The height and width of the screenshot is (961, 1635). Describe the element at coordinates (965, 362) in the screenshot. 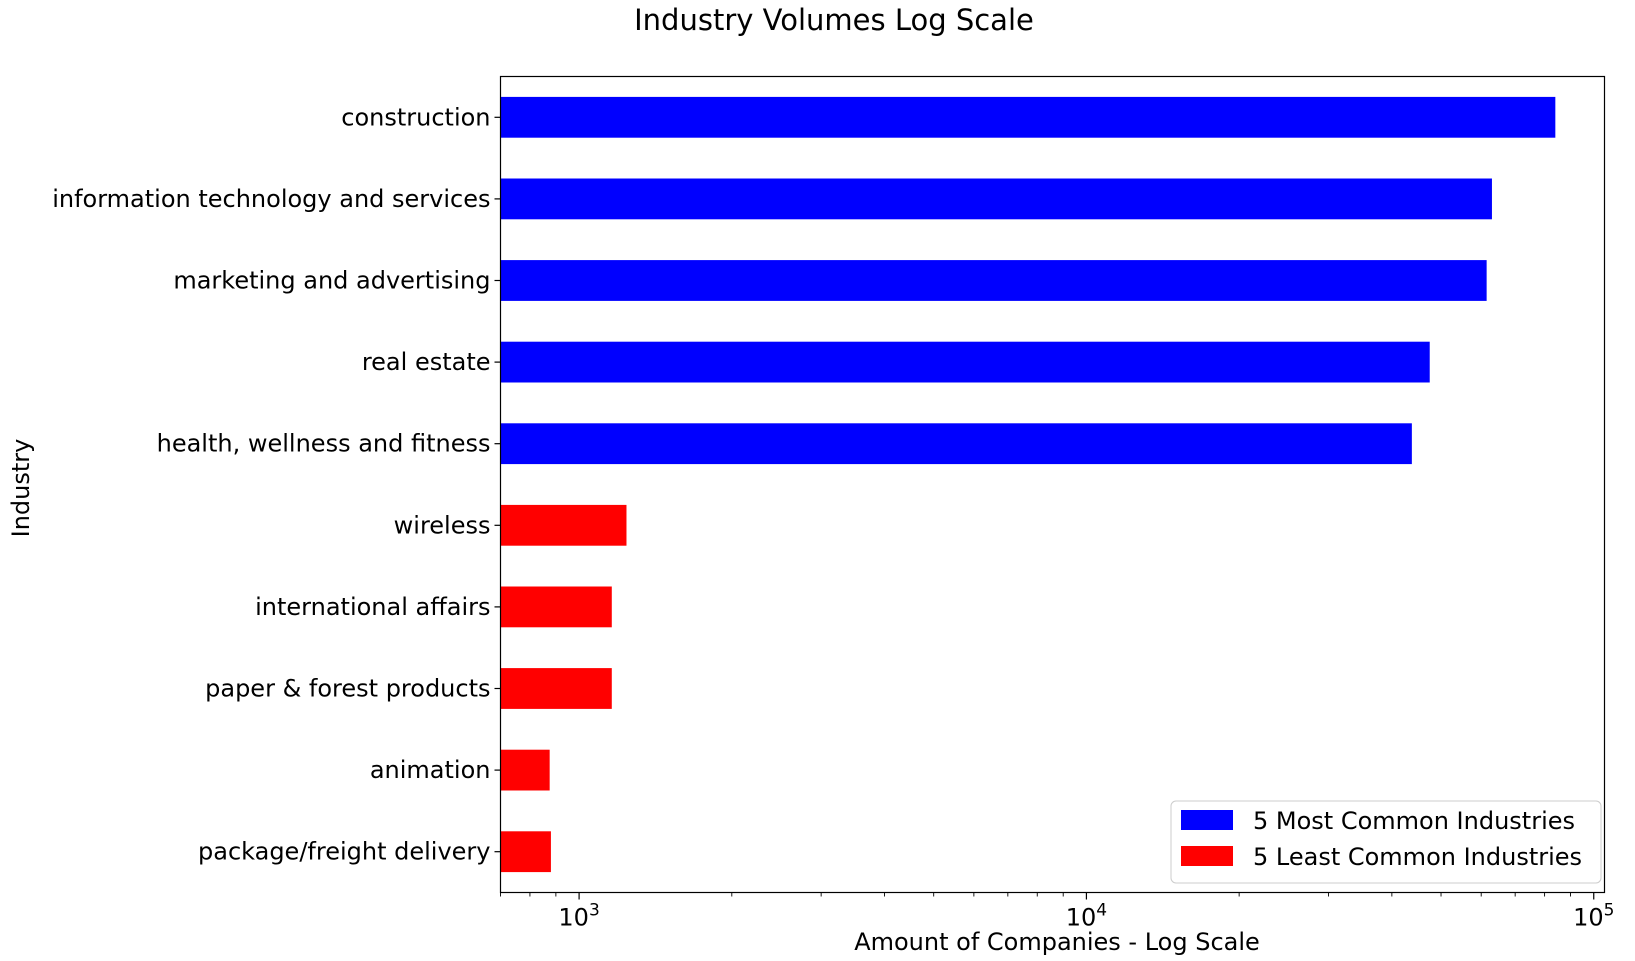

I see `bar-real-estate` at that location.